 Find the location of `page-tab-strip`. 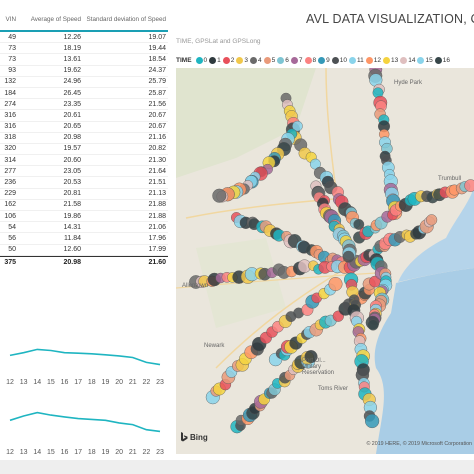

page-tab-strip is located at coordinates (237, 467).